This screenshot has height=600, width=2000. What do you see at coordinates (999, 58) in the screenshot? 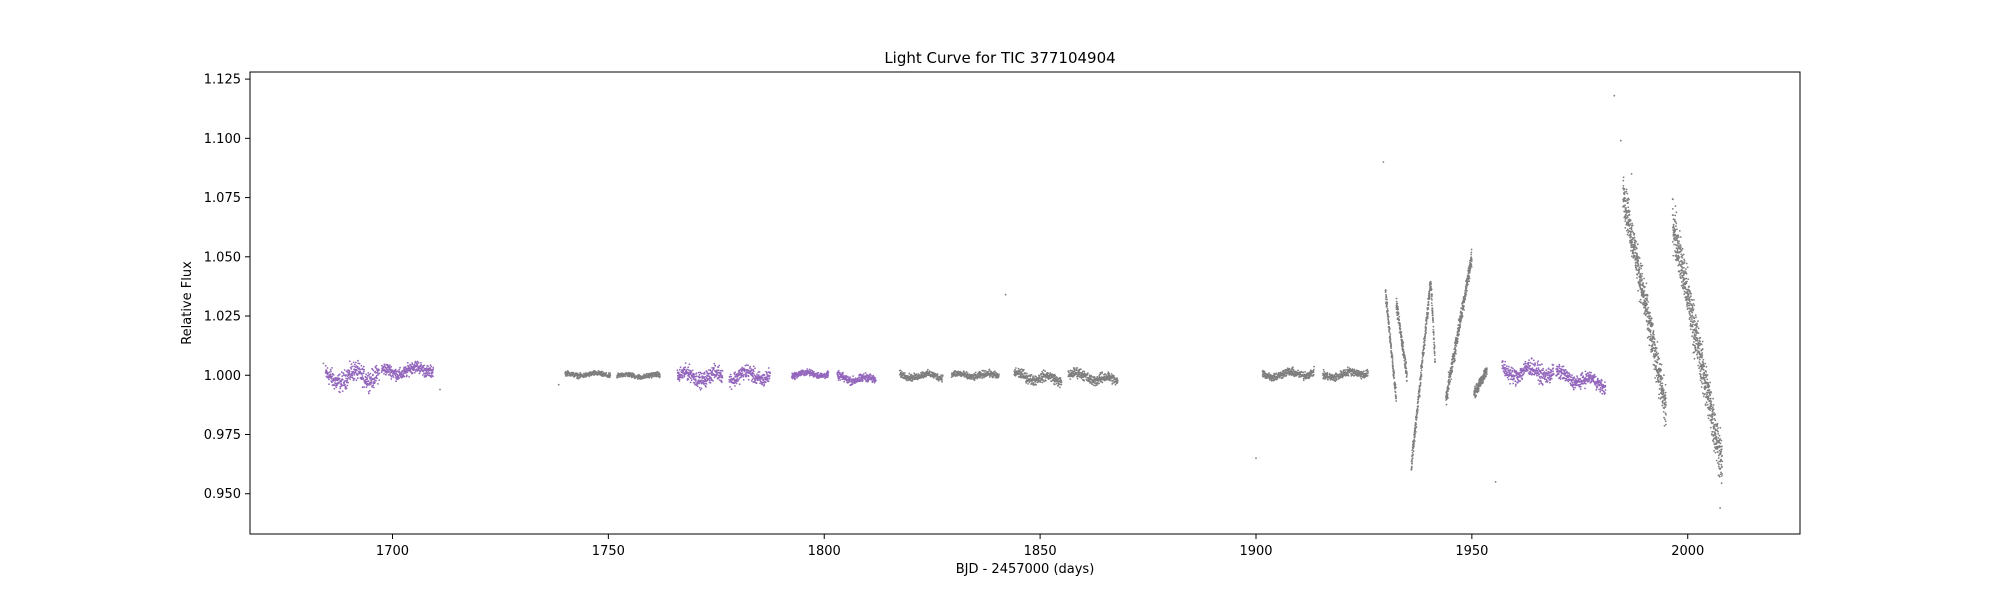
I see `chart-title: Light Curve for TIC 377104904` at bounding box center [999, 58].